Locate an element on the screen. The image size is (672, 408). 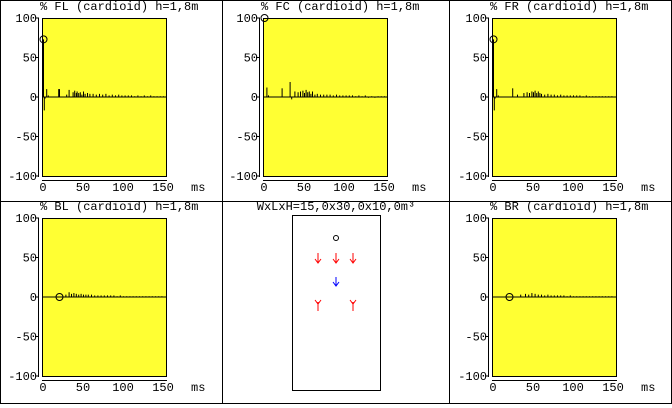
listener-icon is located at coordinates (336, 238).